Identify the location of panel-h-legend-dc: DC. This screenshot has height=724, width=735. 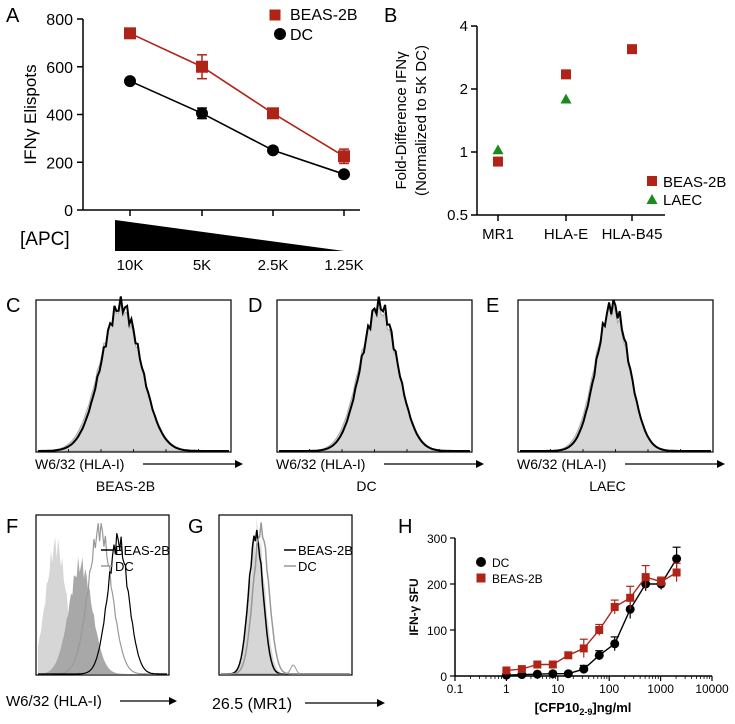
(501, 563).